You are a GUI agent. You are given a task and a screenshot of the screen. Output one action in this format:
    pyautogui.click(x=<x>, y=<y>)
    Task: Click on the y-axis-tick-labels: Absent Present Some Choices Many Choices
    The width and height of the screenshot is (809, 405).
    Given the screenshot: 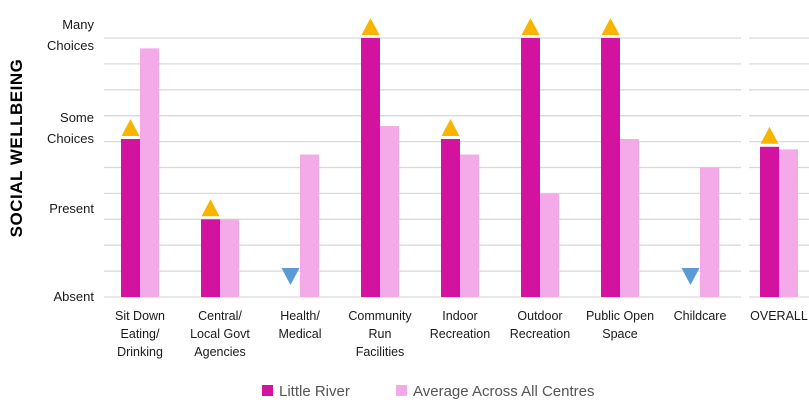 What is the action you would take?
    pyautogui.click(x=70, y=160)
    